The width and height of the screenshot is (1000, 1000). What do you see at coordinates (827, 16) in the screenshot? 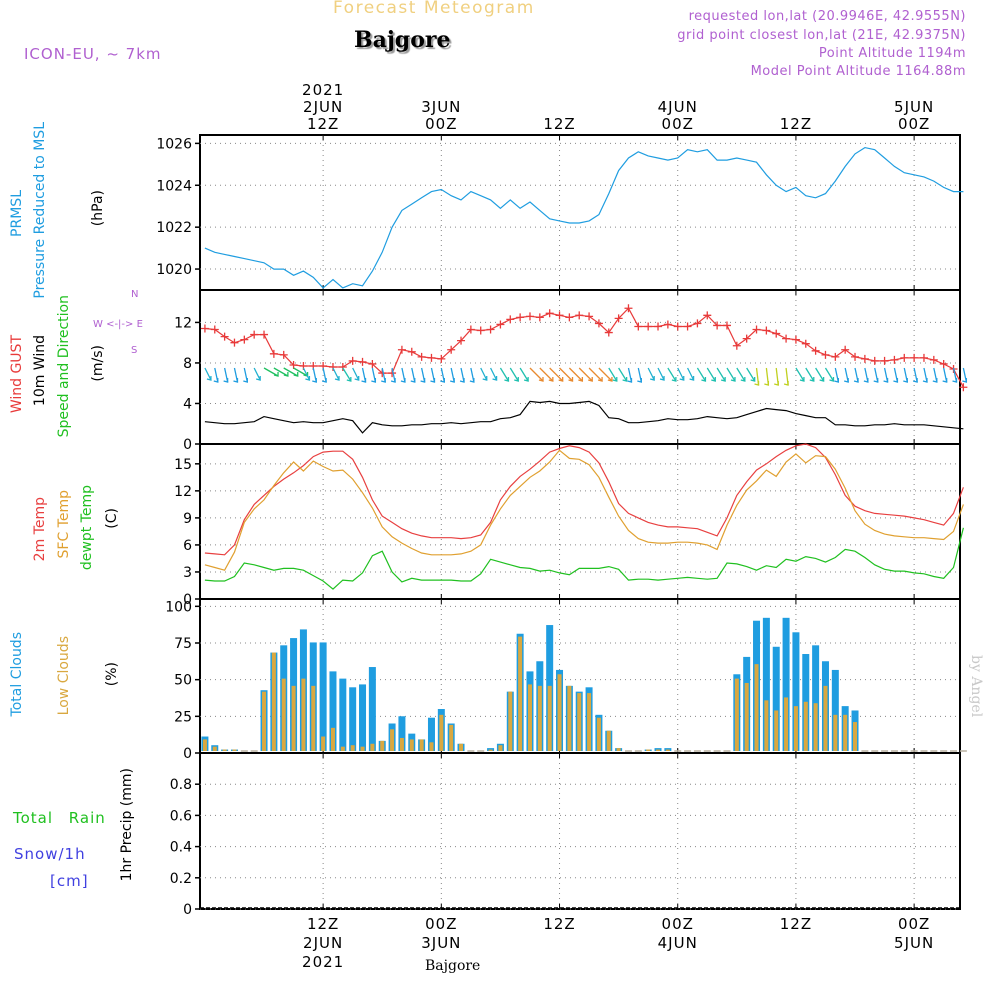
I see `requested-coords: requested lon,lat (20.9946E, 42.9555N)` at bounding box center [827, 16].